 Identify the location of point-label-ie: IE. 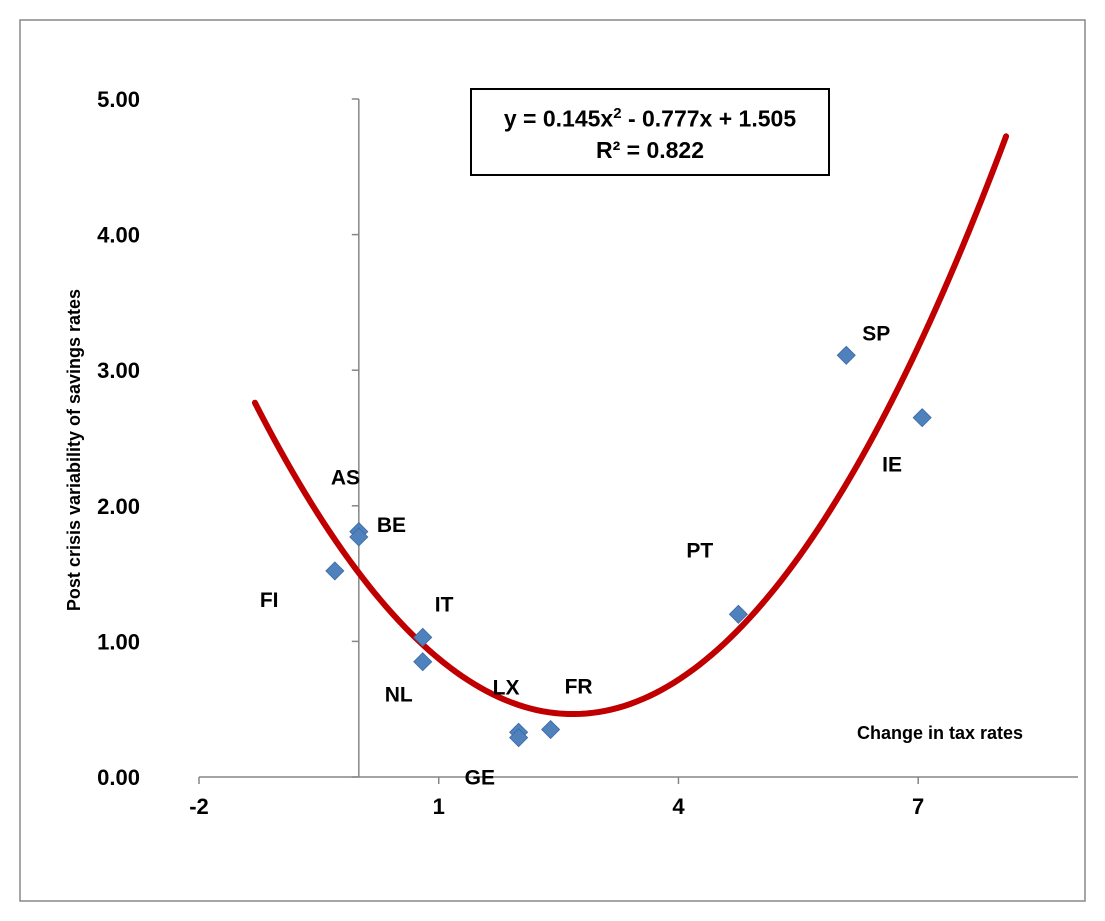
(892, 465).